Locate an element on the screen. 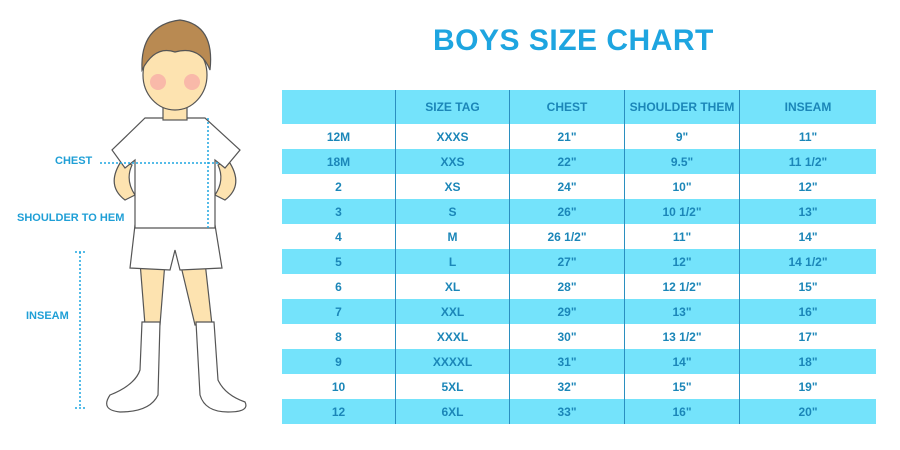  cell-chest: 21" is located at coordinates (567, 136).